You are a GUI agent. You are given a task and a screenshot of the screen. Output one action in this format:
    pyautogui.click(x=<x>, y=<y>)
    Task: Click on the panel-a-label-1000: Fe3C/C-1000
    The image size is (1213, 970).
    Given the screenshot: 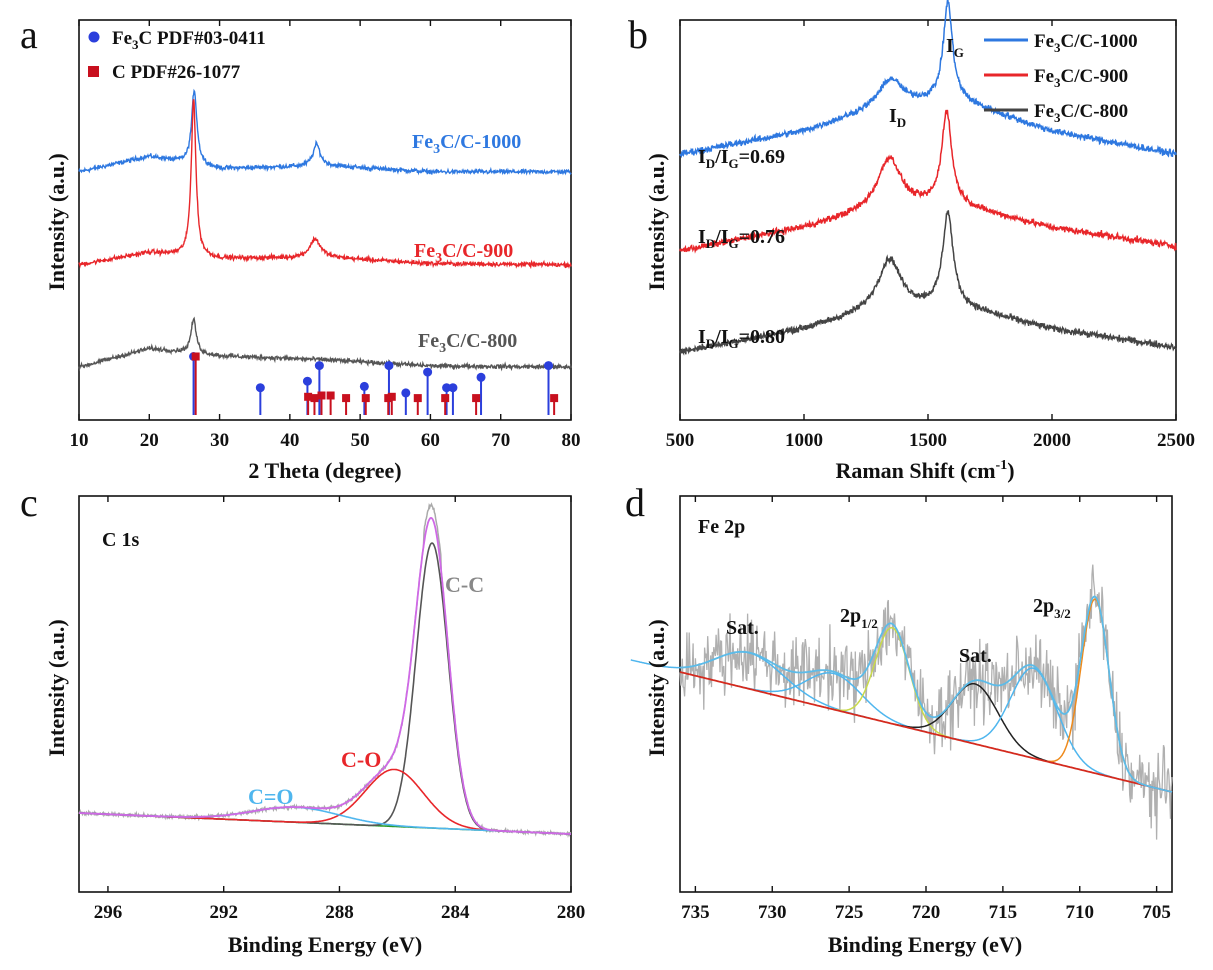 What is the action you would take?
    pyautogui.click(x=466, y=144)
    